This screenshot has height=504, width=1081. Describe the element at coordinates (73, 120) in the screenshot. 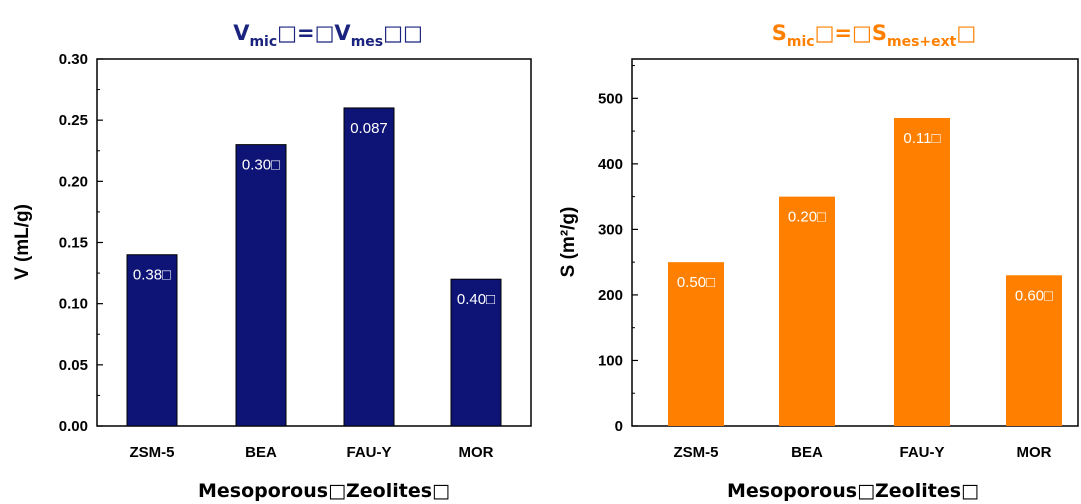

I see `y-tick-label: 0.25` at that location.